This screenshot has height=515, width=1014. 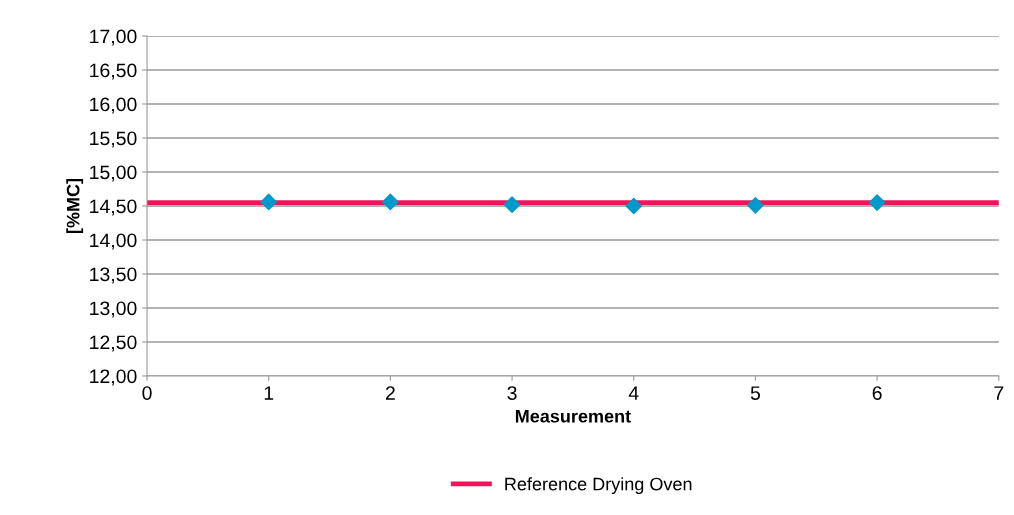 What do you see at coordinates (113, 139) in the screenshot?
I see `y-tick-label: 15,50` at bounding box center [113, 139].